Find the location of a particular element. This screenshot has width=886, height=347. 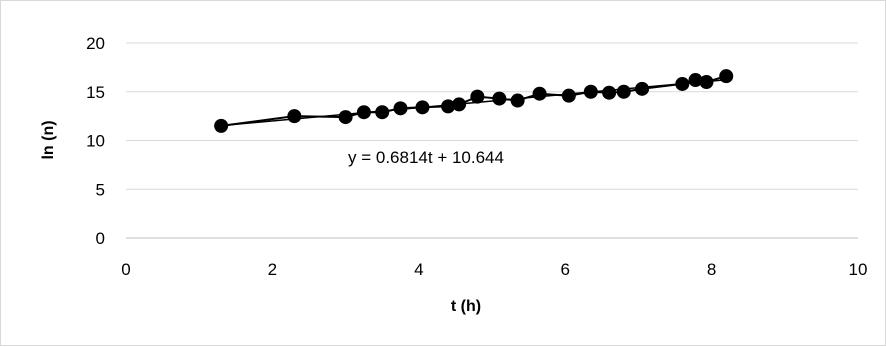

x-tick-label: 2 is located at coordinates (272, 269).